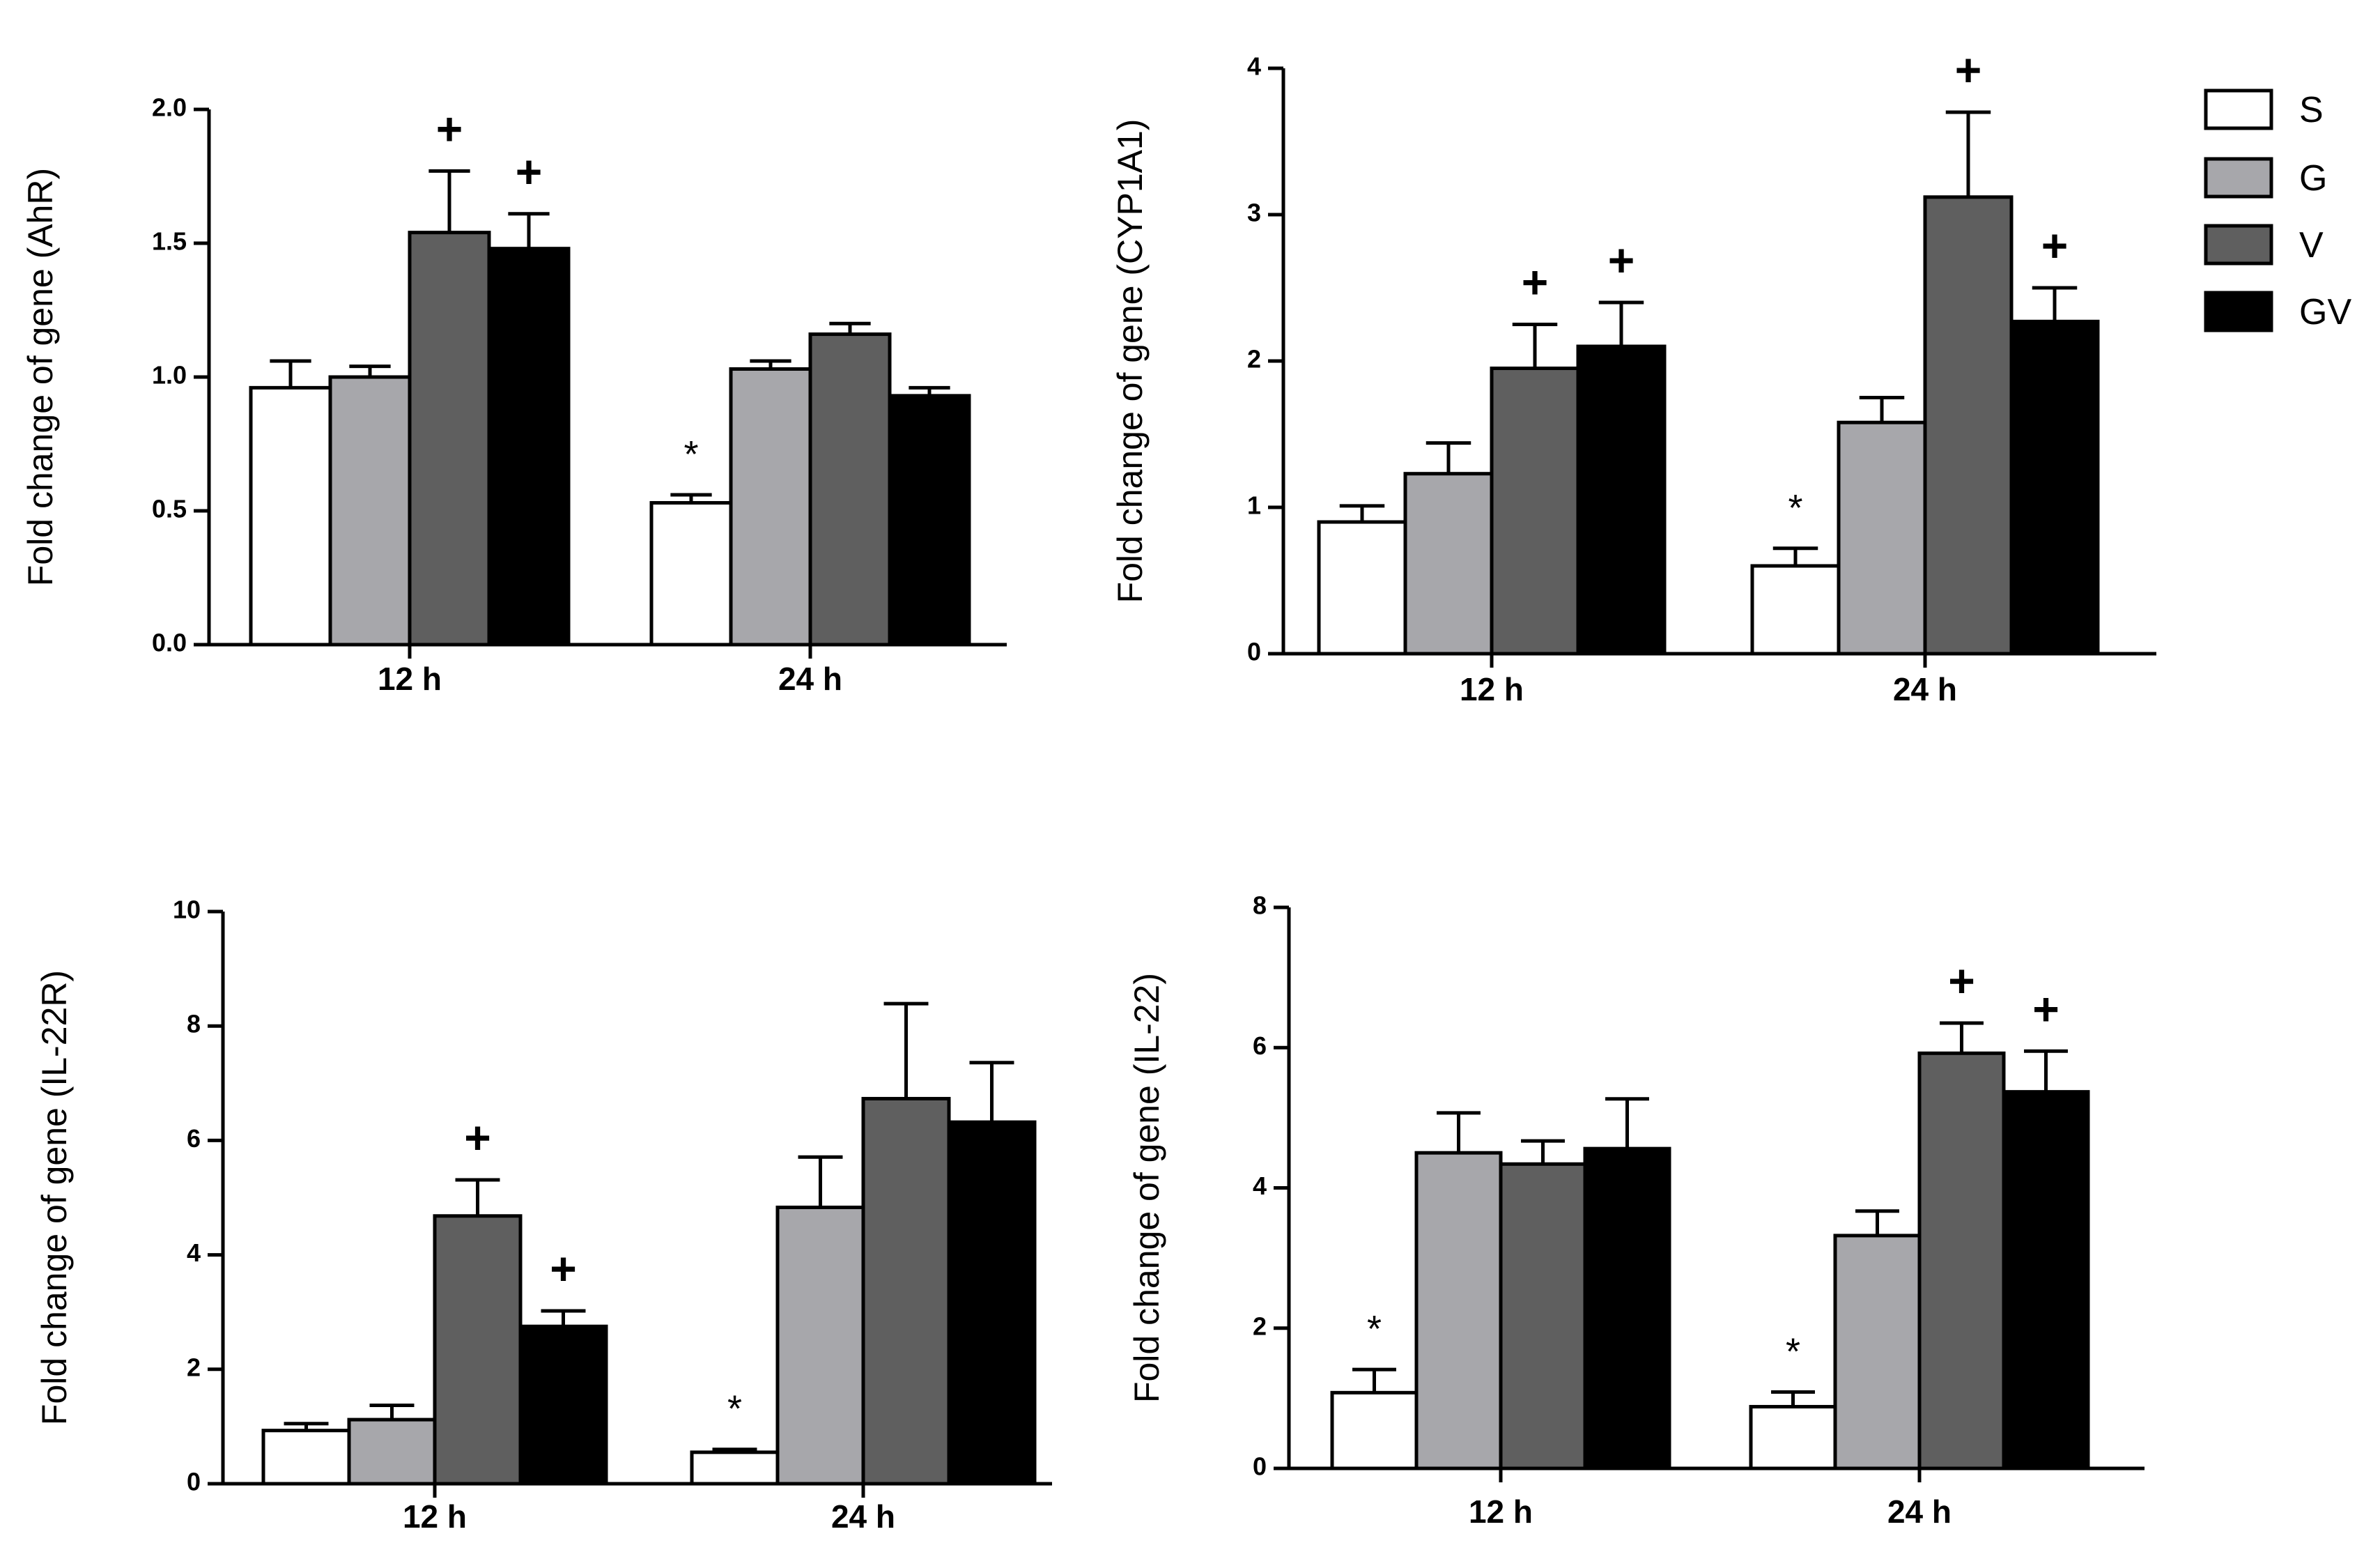 This screenshot has height=1559, width=2380. What do you see at coordinates (40, 377) in the screenshot?
I see `y-axis-label: Fold change of gene (AhR)` at bounding box center [40, 377].